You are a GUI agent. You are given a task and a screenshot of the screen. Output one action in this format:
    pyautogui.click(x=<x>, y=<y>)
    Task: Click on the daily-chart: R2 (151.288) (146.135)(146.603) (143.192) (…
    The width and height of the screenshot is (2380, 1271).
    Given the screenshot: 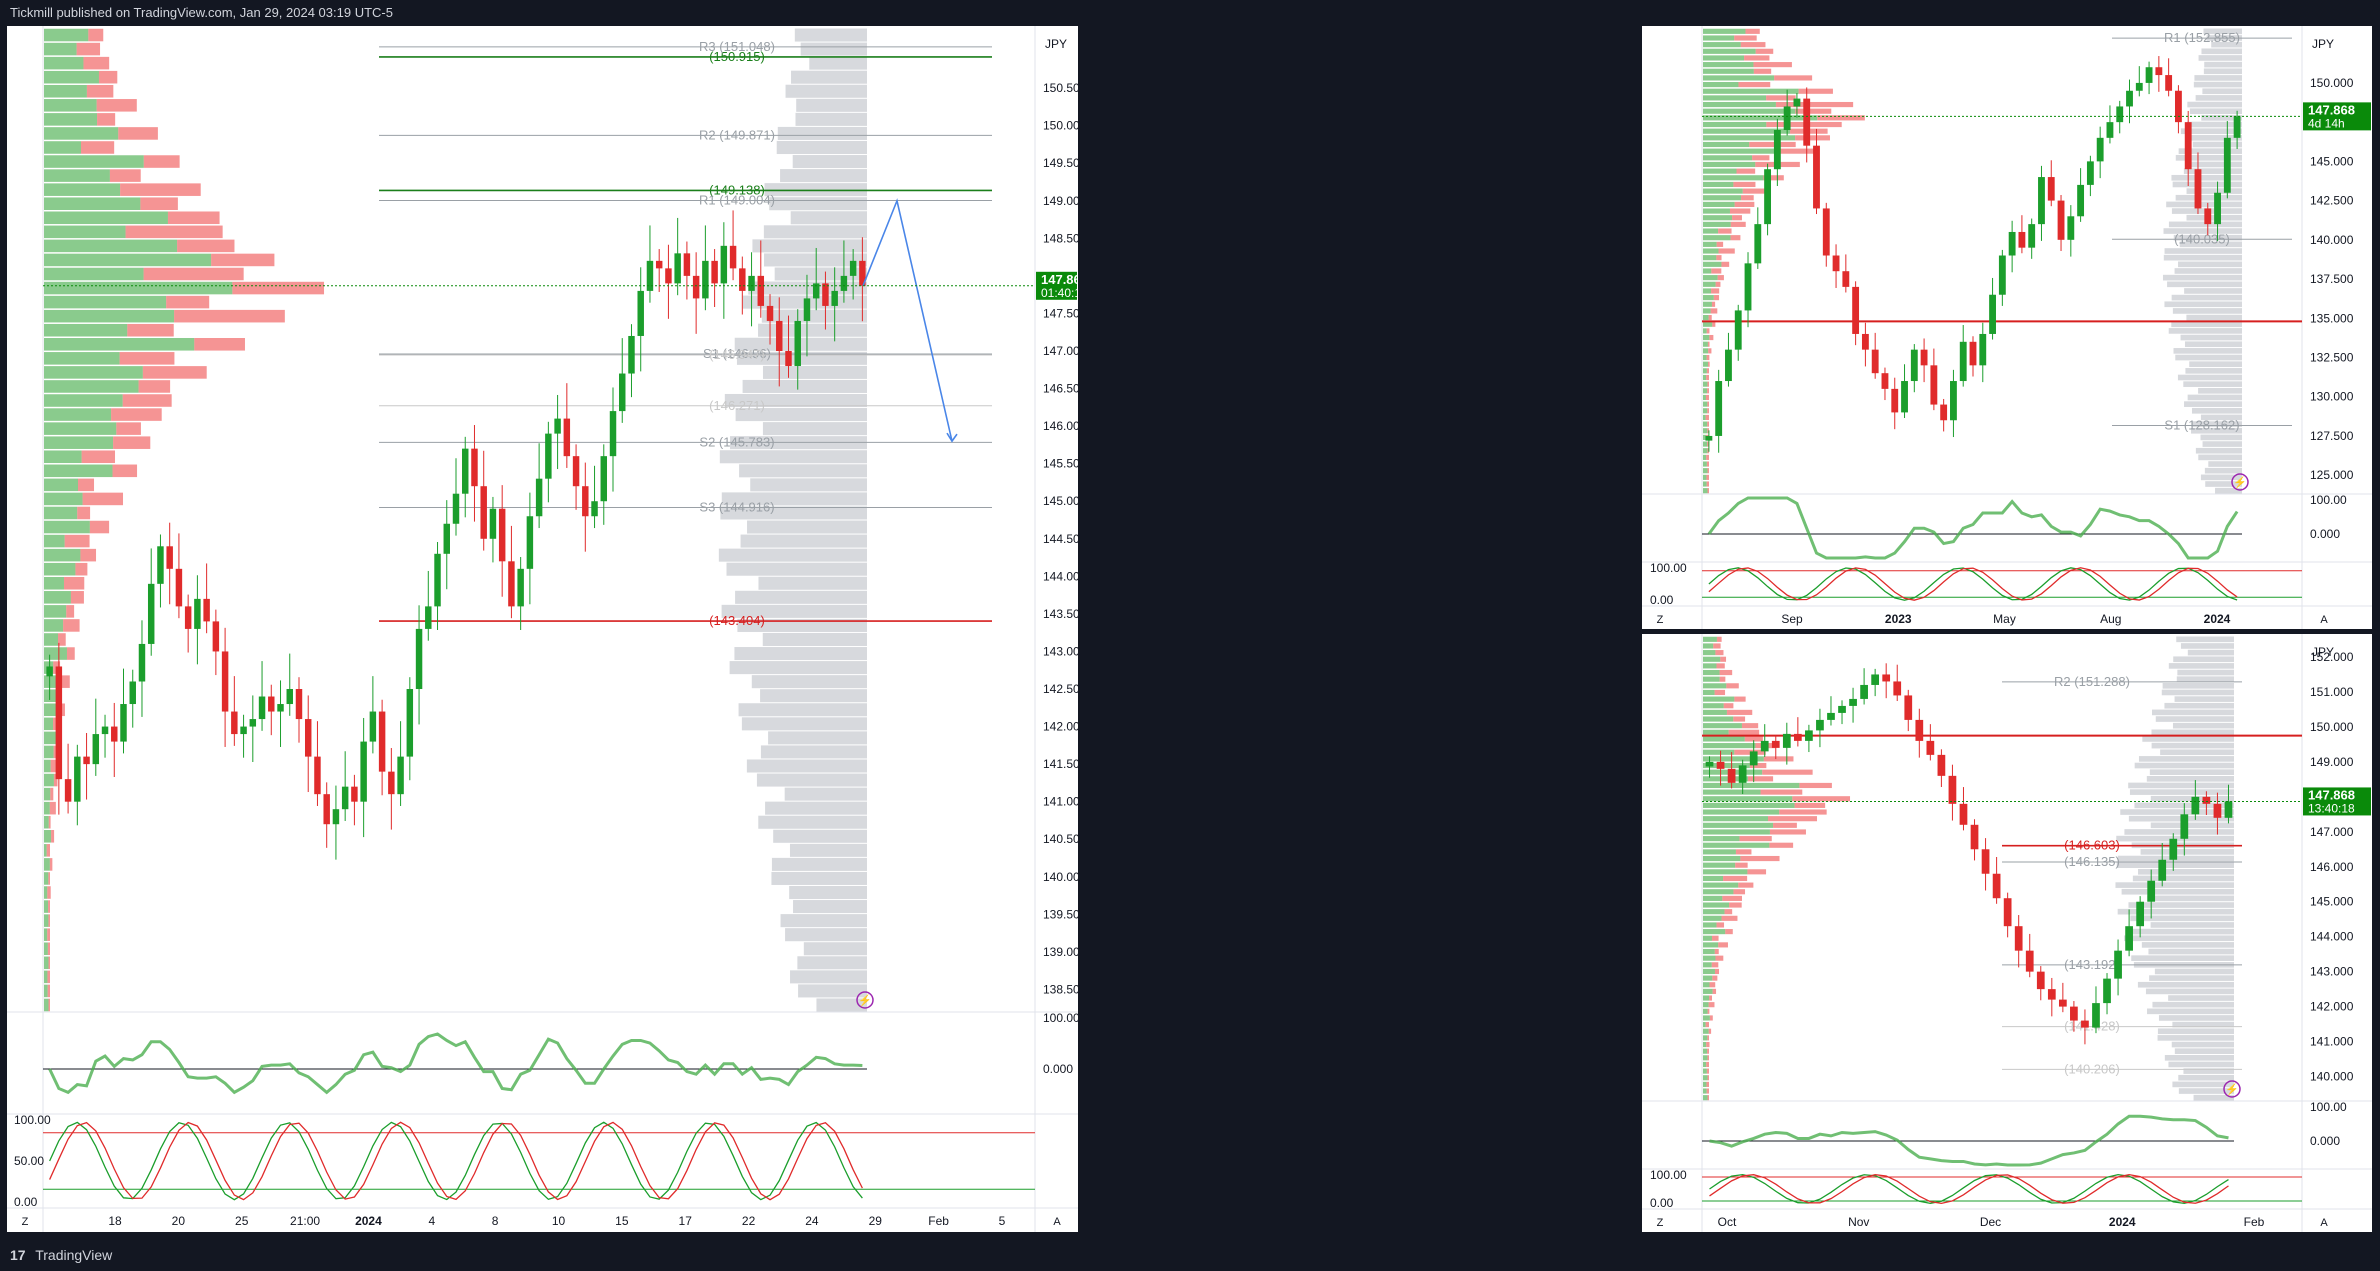 What is the action you would take?
    pyautogui.click(x=2007, y=933)
    